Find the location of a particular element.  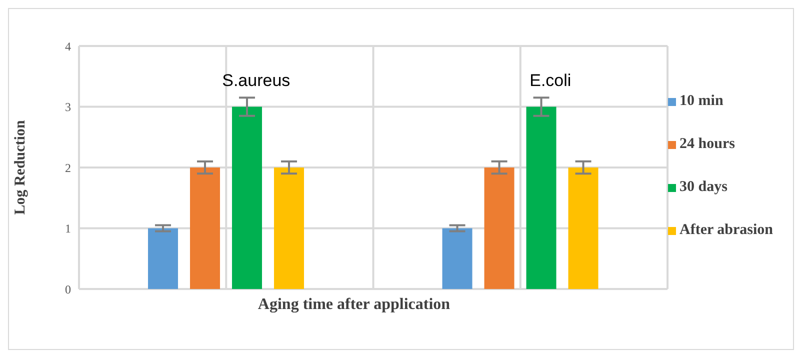

y-tick-label: 4 is located at coordinates (68, 46).